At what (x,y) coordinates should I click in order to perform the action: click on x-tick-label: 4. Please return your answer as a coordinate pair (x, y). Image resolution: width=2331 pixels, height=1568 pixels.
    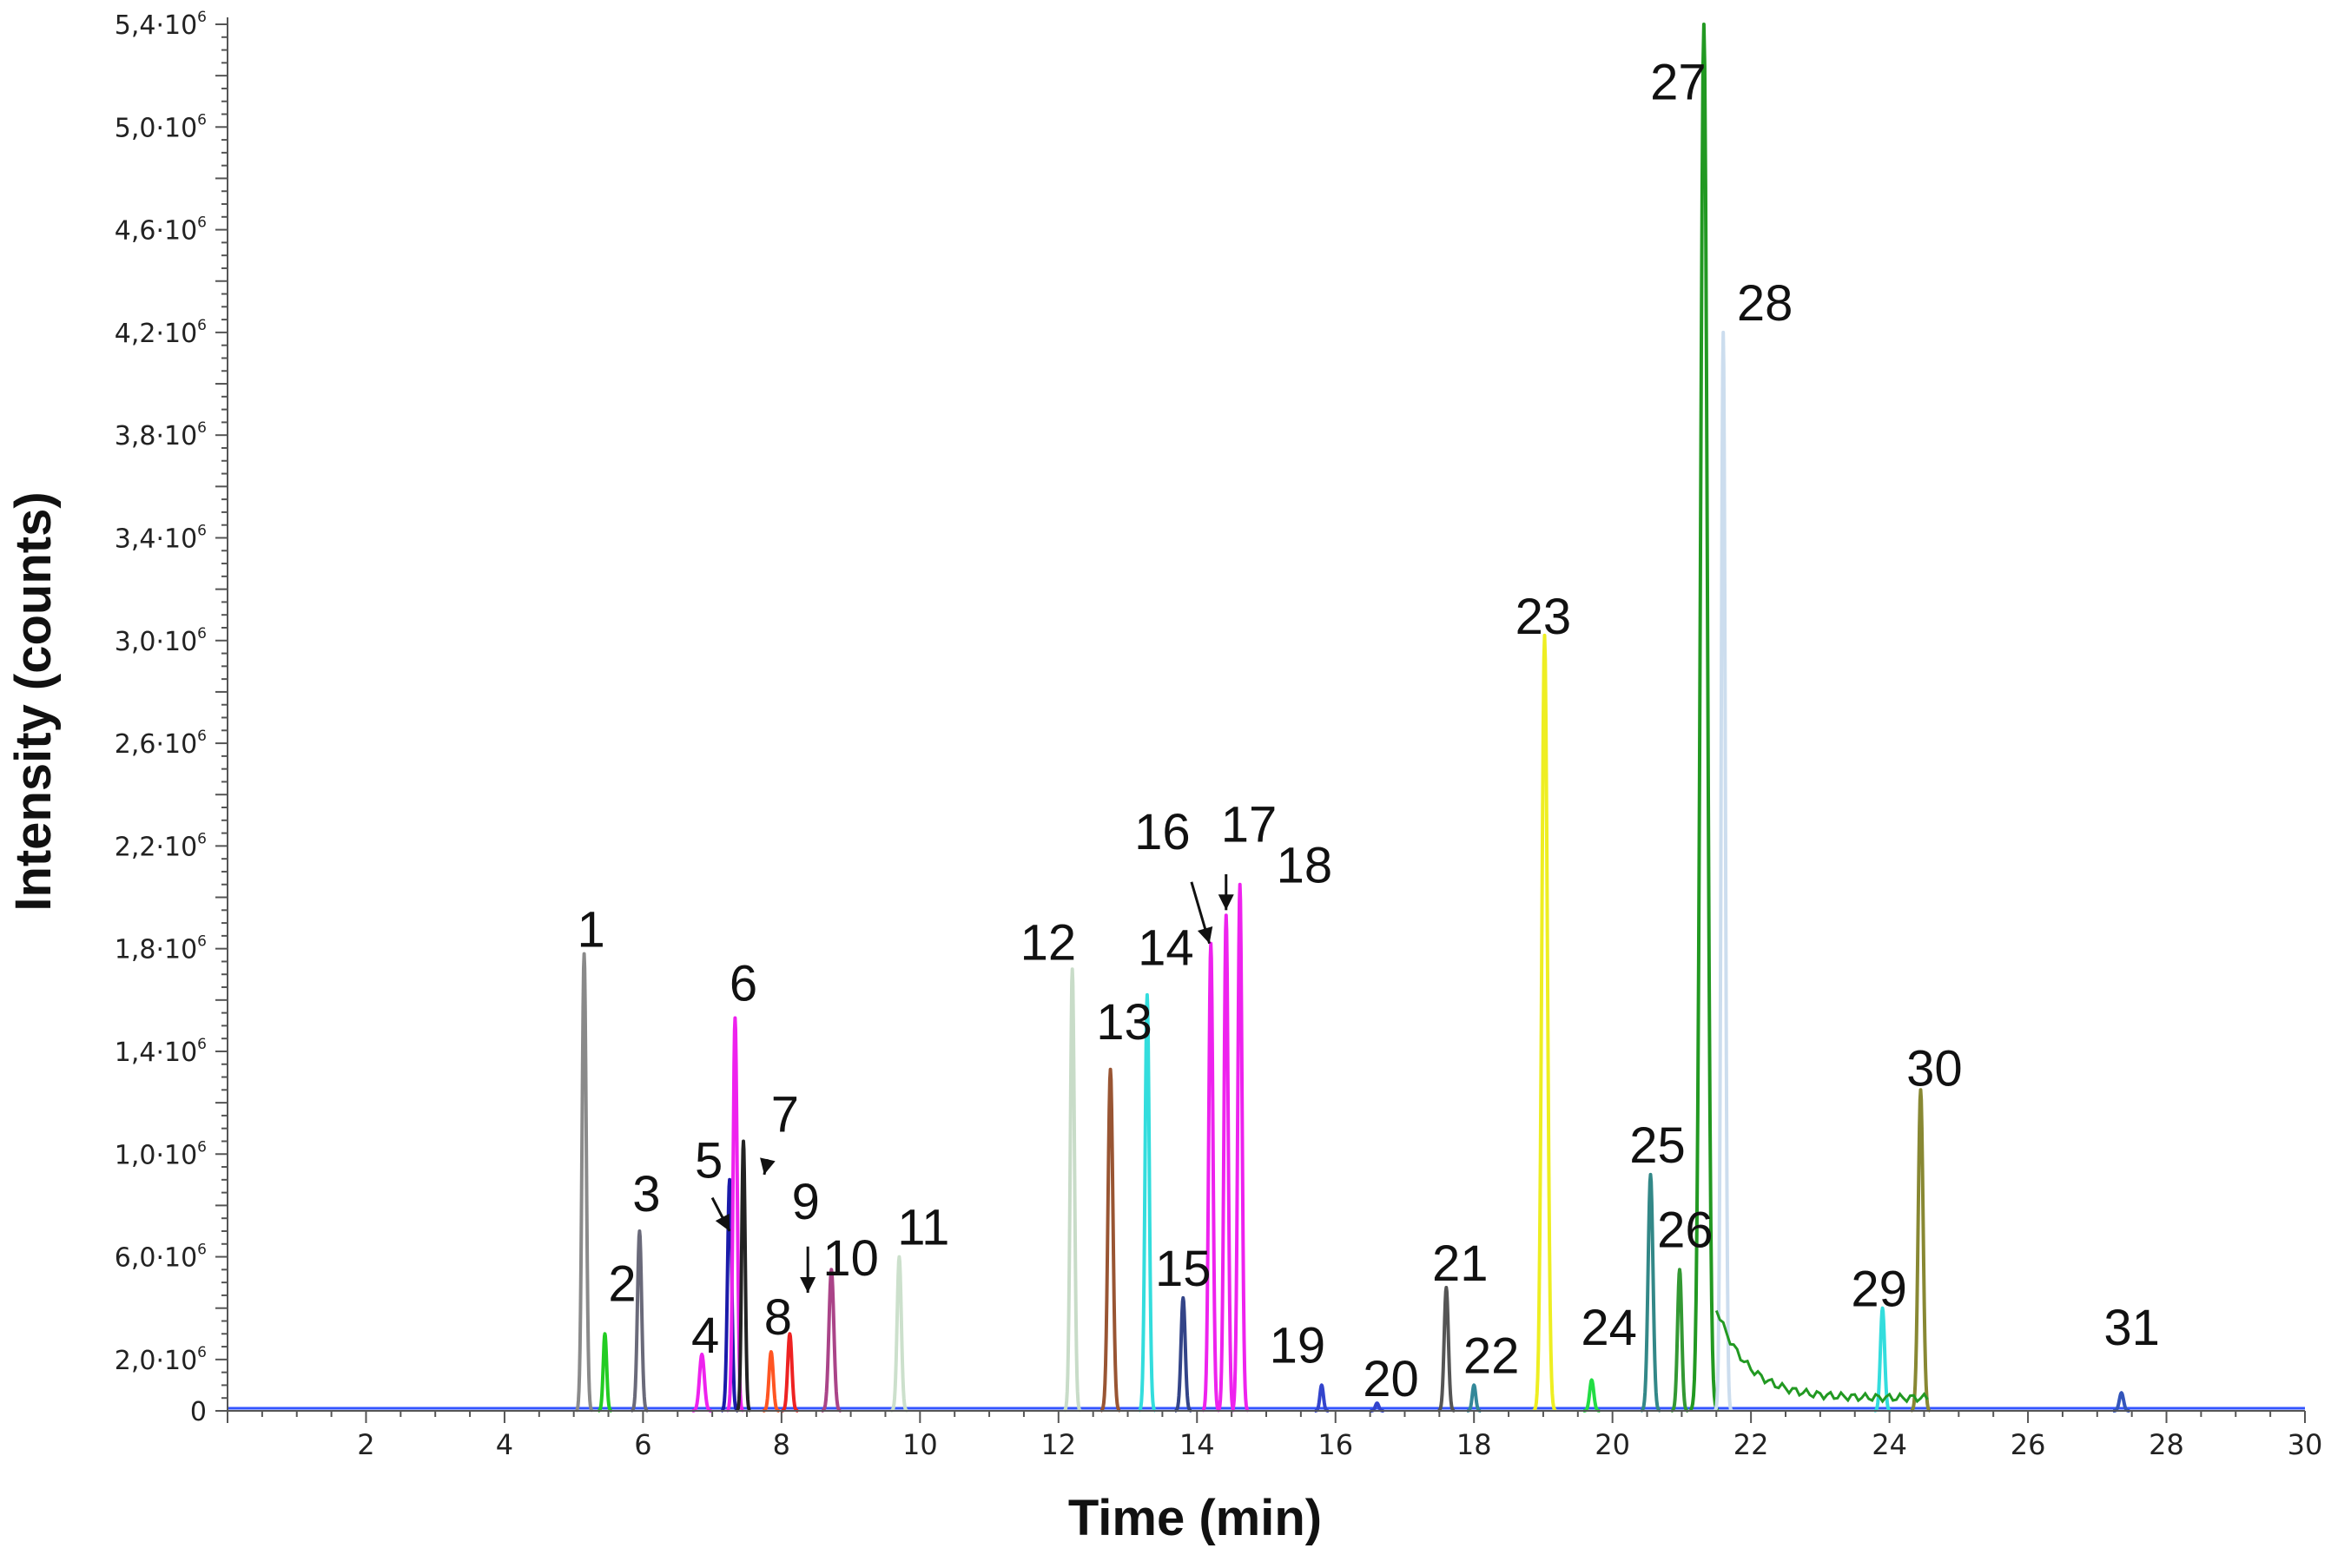
    Looking at the image, I should click on (505, 1444).